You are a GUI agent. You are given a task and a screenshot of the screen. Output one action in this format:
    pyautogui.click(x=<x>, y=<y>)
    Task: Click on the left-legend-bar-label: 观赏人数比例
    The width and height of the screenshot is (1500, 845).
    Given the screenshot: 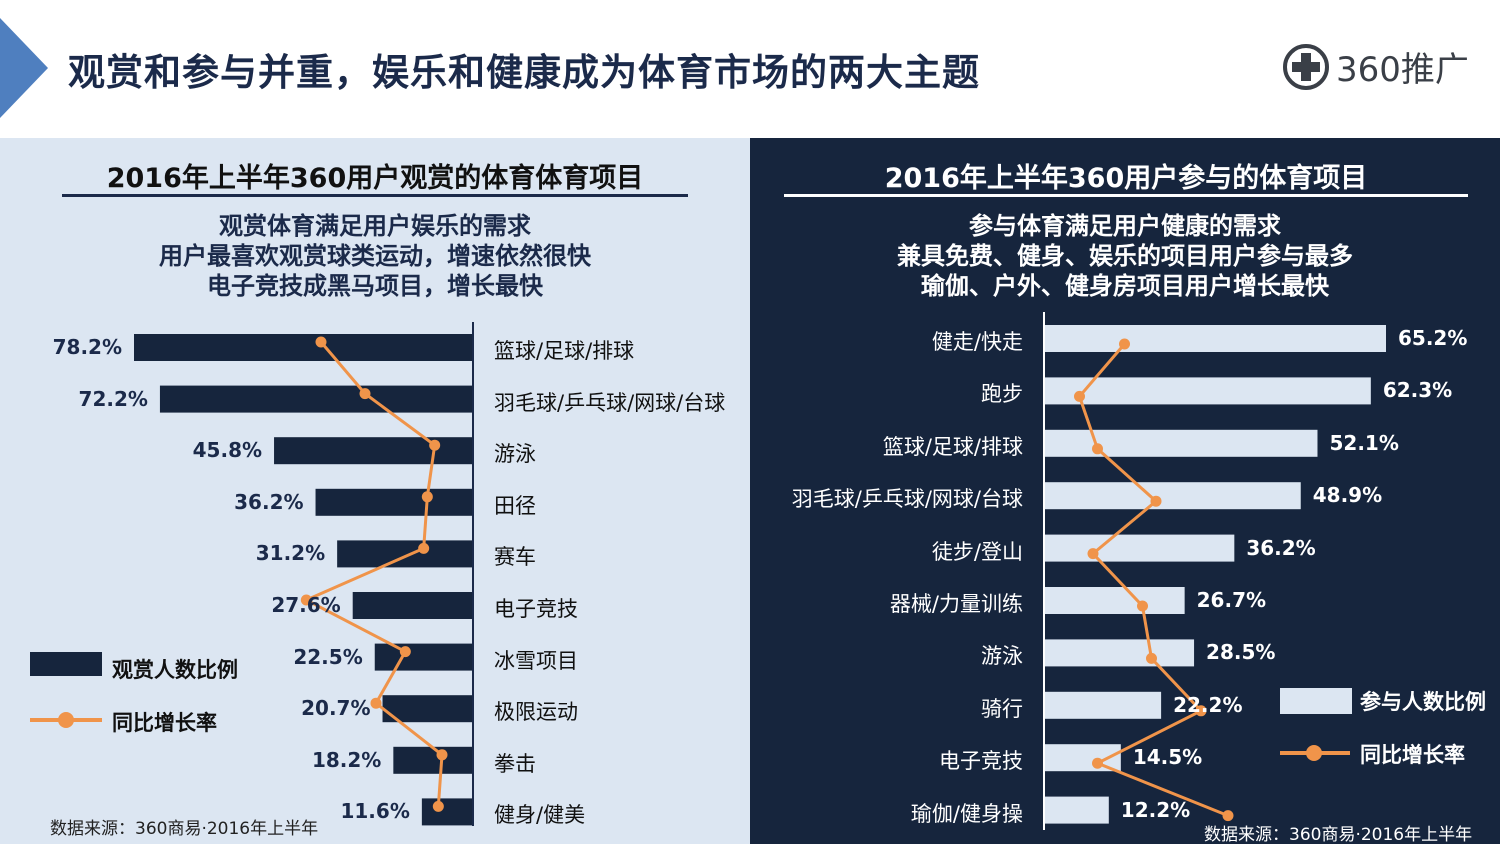 What is the action you would take?
    pyautogui.click(x=175, y=670)
    